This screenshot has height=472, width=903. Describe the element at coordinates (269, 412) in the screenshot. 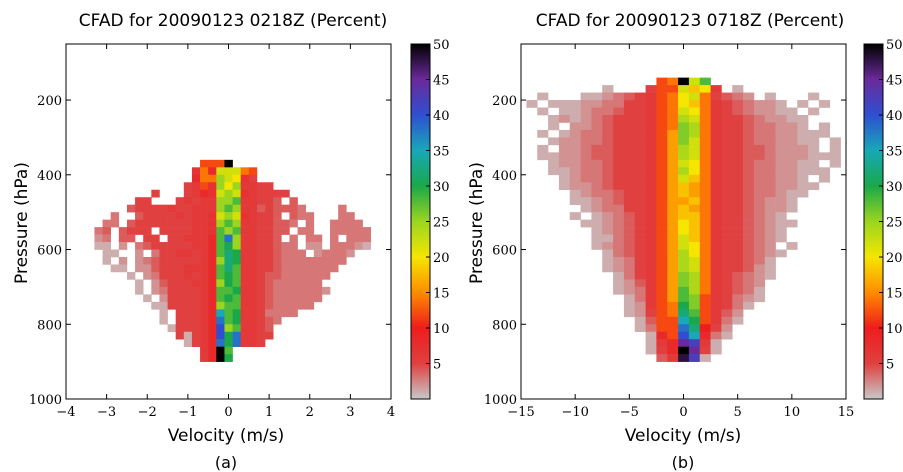

I see `x-tick-label: 1` at that location.